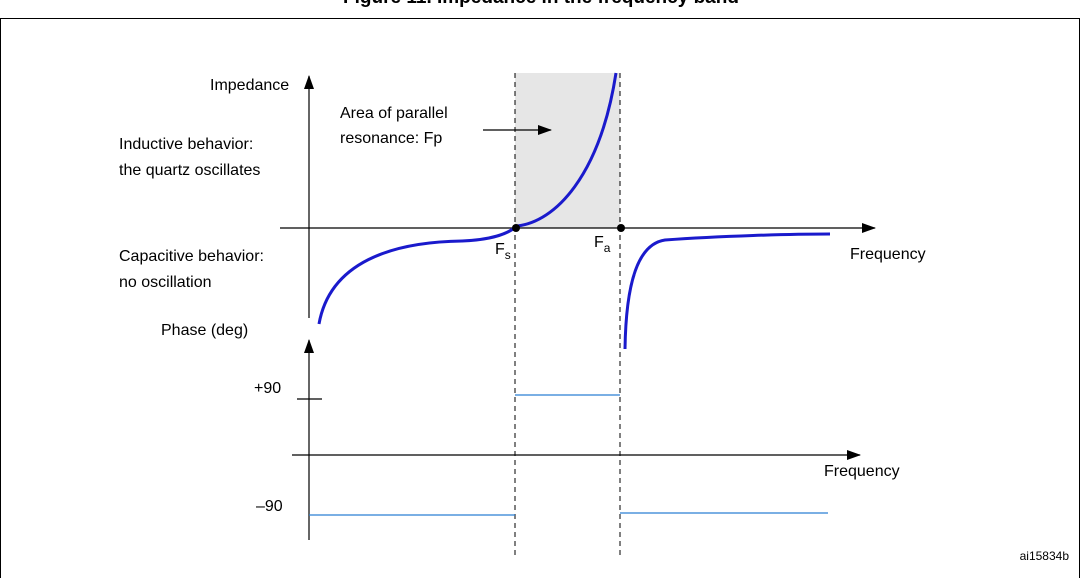  Describe the element at coordinates (204, 330) in the screenshot. I see `phase-axis-label: Phase (deg)` at that location.